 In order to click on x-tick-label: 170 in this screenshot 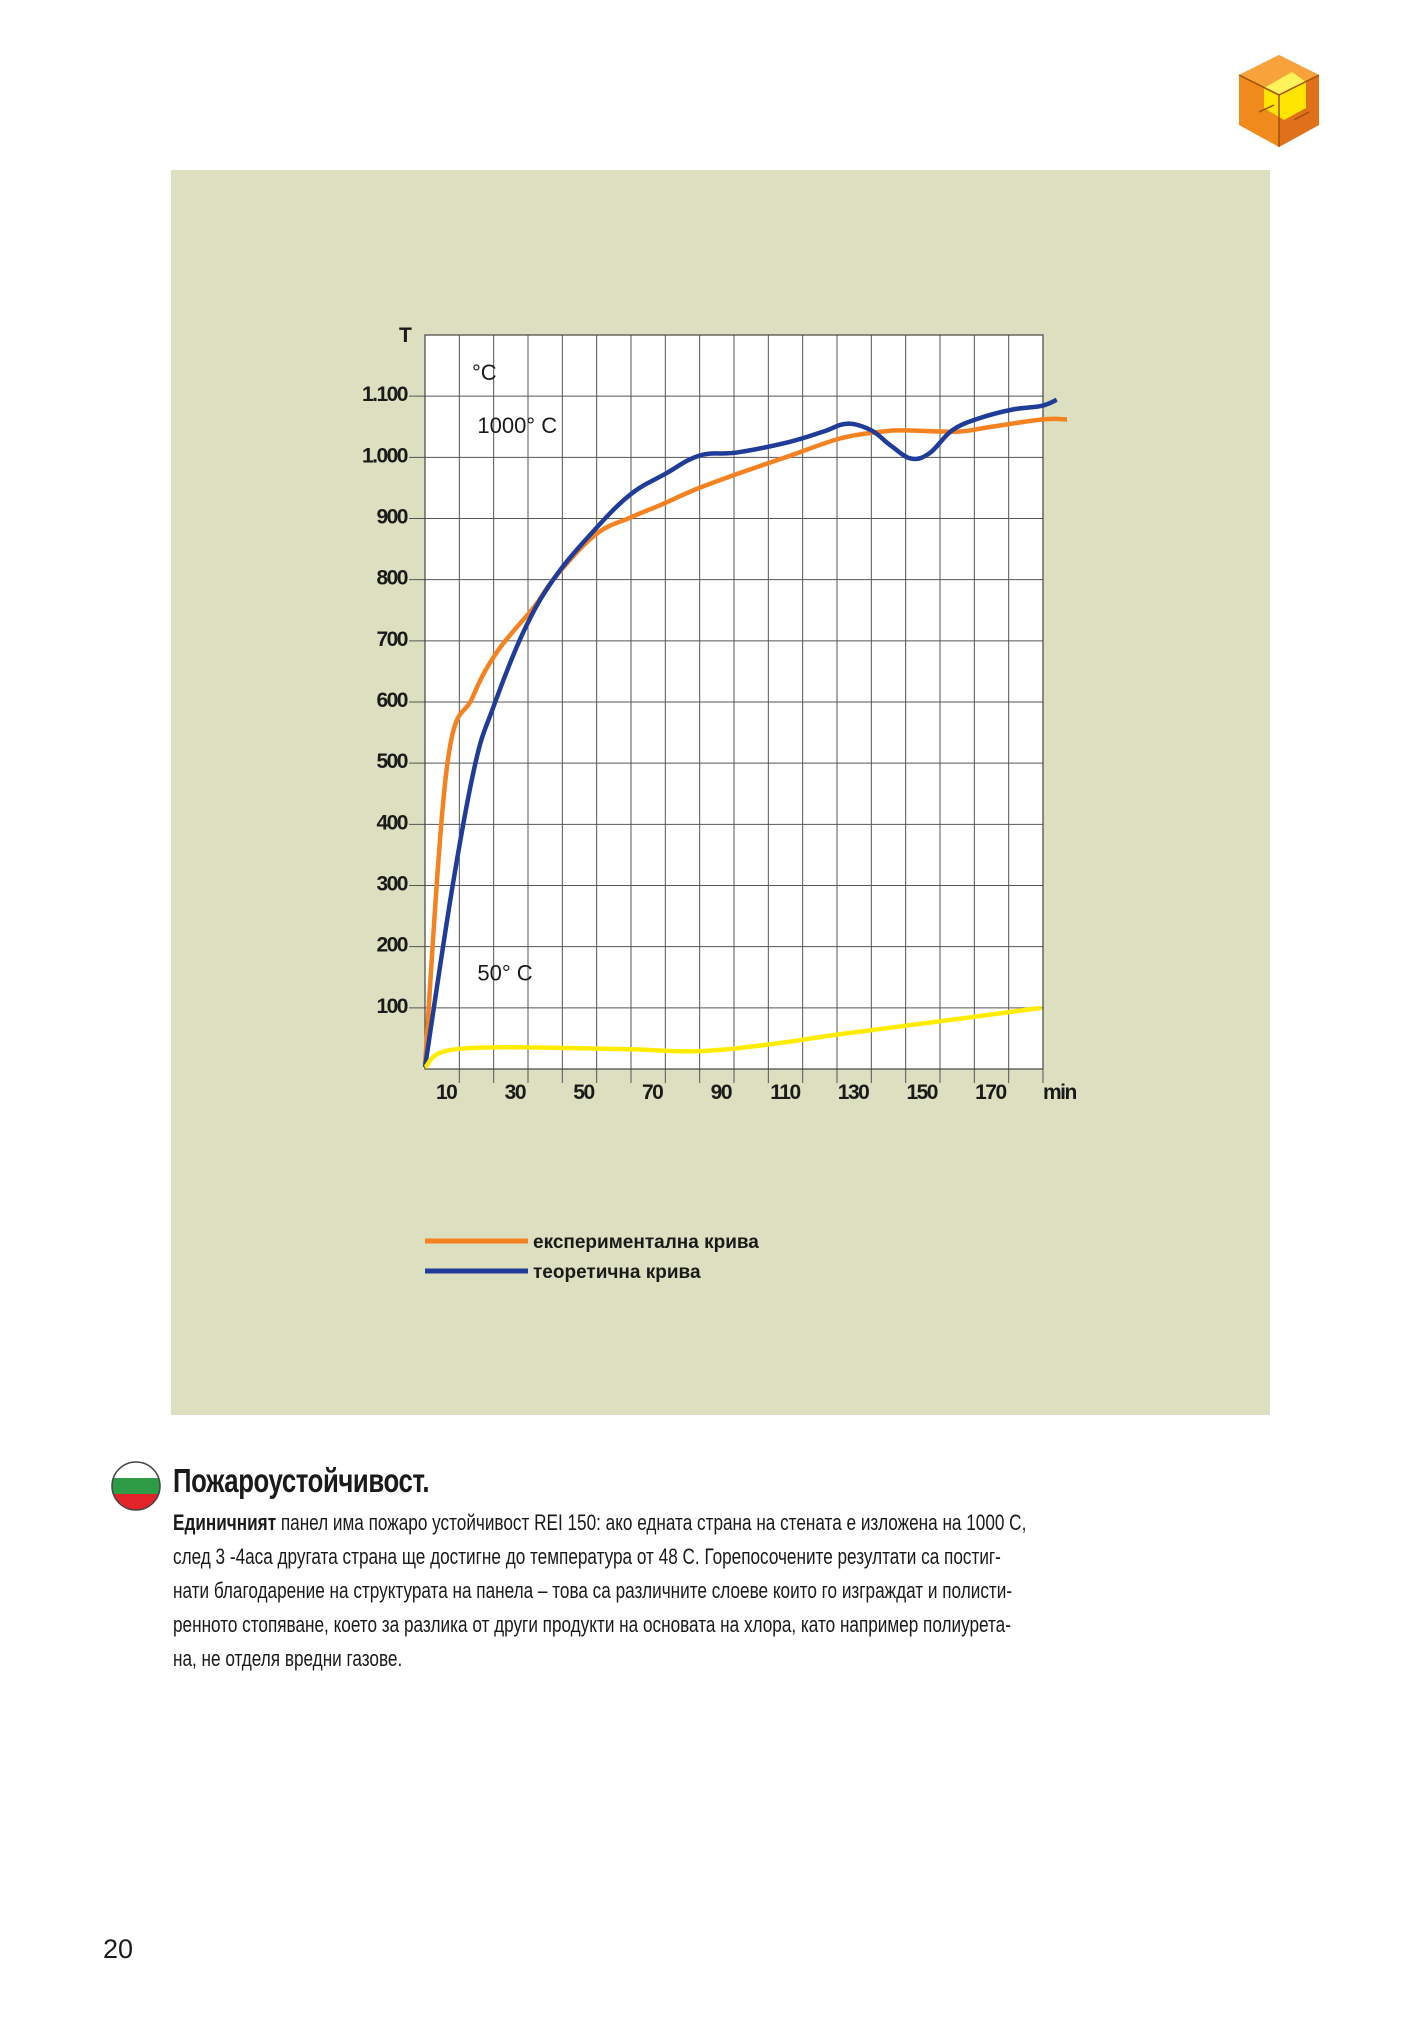, I will do `click(990, 1092)`.